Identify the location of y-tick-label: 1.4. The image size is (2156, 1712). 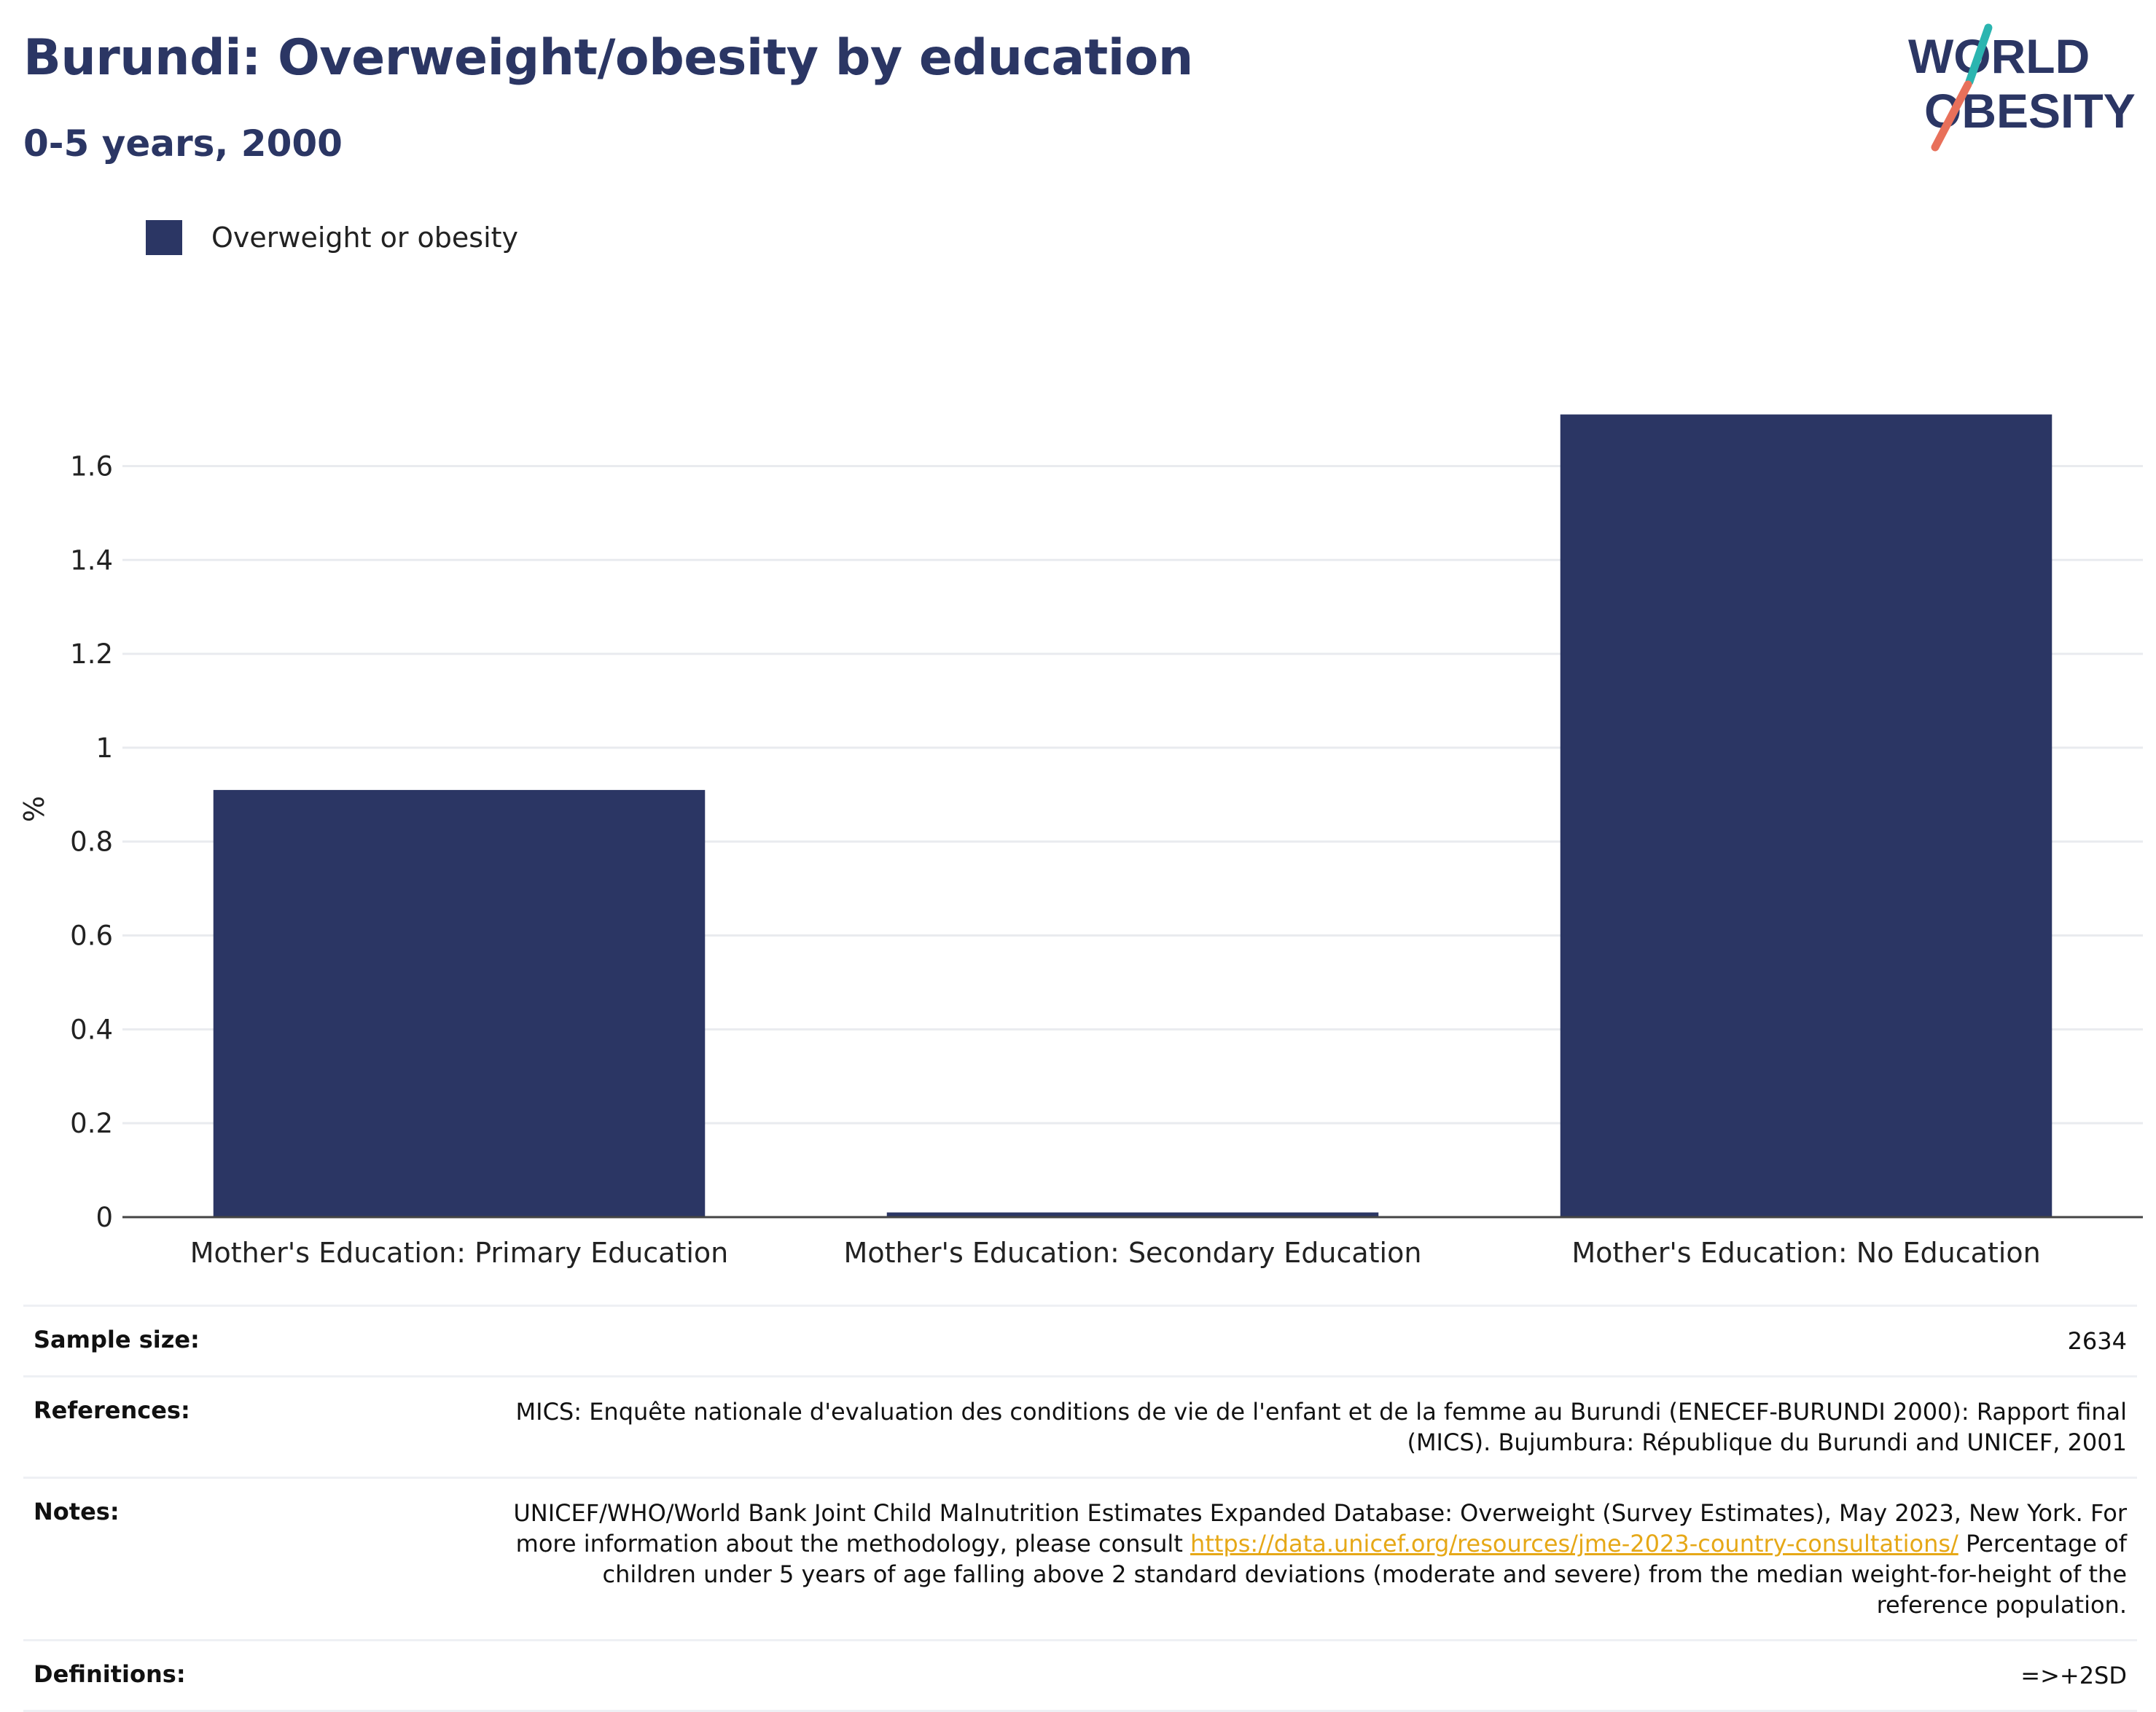
(92, 560).